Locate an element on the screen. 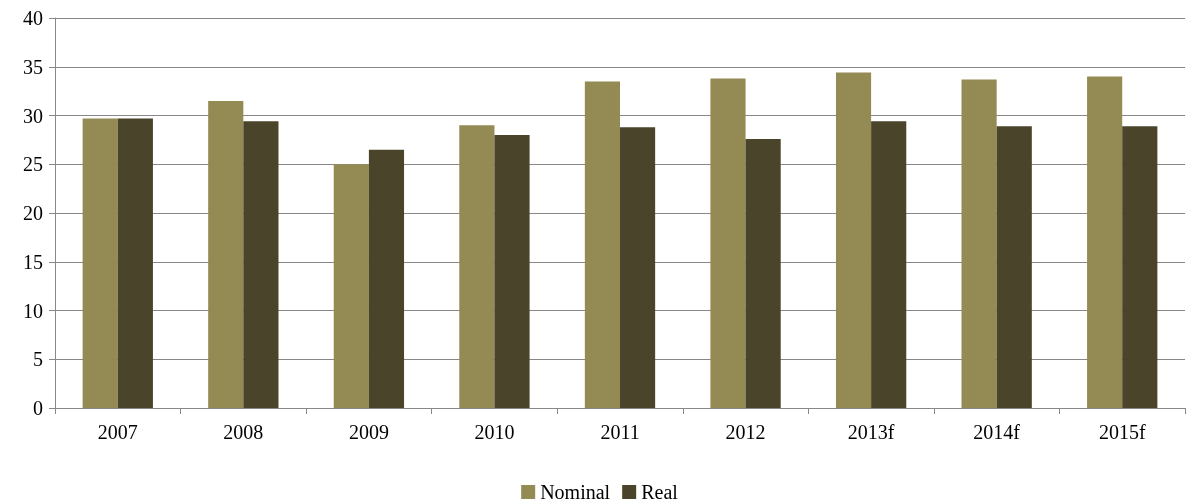 The width and height of the screenshot is (1199, 503). legend-label: Nominal is located at coordinates (575, 492).